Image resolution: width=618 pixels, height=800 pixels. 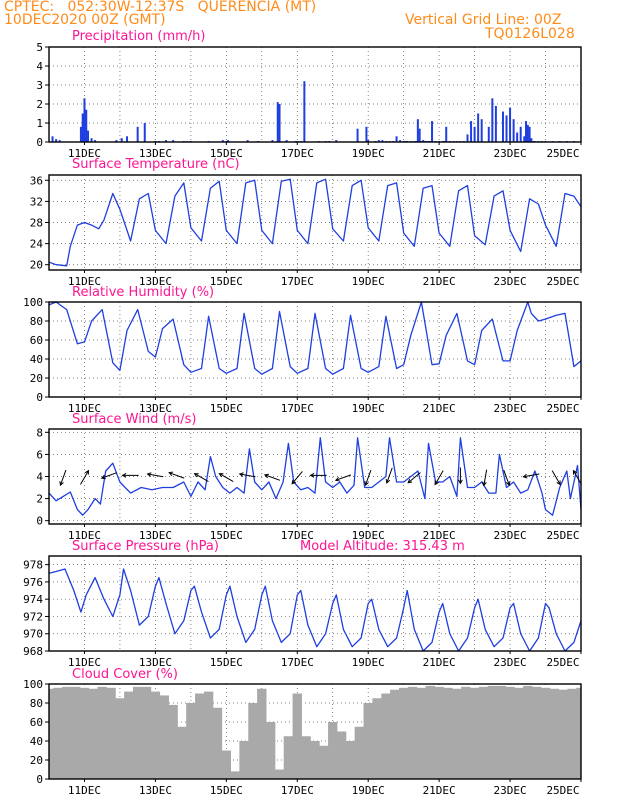 I want to click on x-tick-label: 15DEC, so click(x=226, y=790).